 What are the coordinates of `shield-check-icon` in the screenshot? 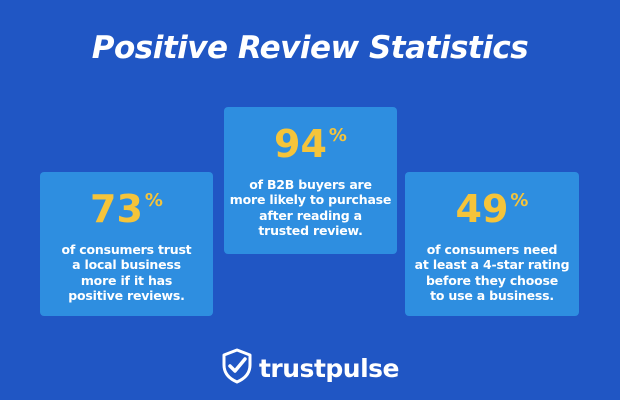 It's located at (237, 368).